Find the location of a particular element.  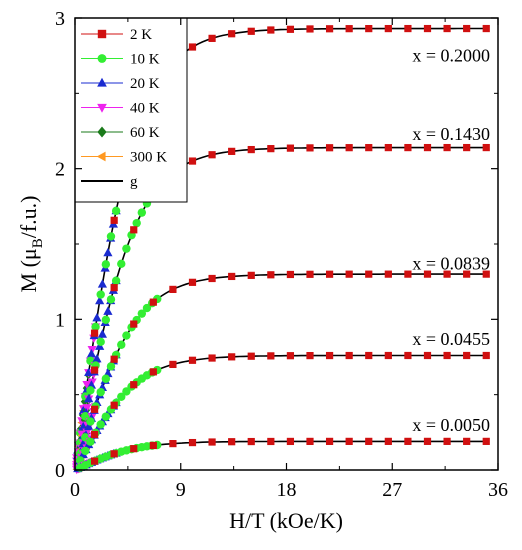

y-axis-title-main: M (μ is located at coordinates (28, 270).